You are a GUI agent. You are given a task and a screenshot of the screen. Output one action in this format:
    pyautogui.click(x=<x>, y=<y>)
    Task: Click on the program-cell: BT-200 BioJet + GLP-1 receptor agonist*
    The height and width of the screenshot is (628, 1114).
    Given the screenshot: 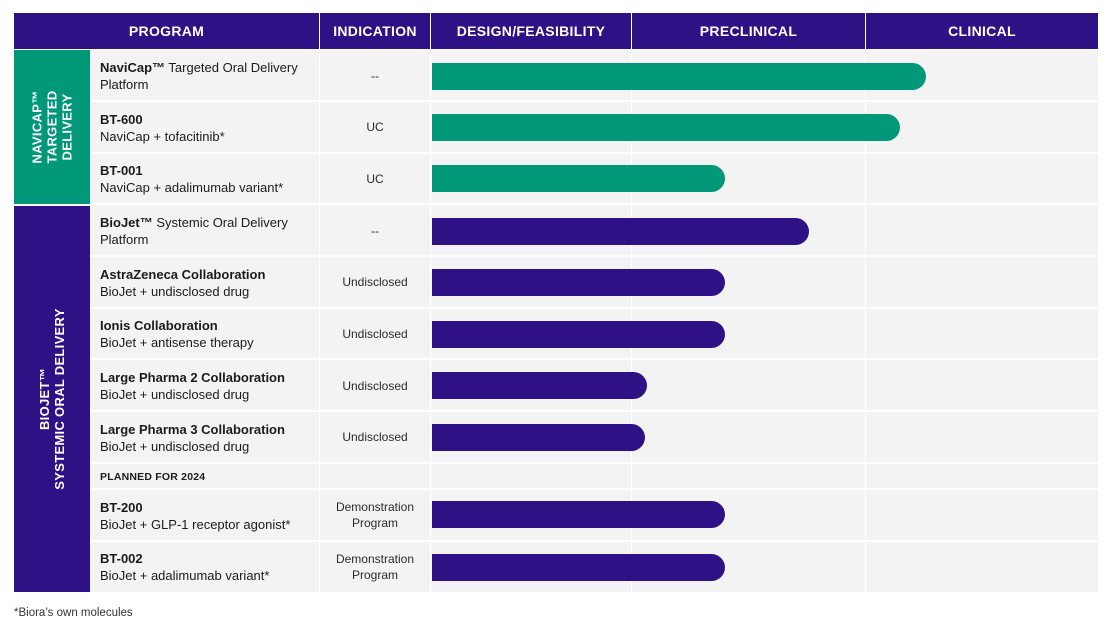 What is the action you would take?
    pyautogui.click(x=209, y=516)
    